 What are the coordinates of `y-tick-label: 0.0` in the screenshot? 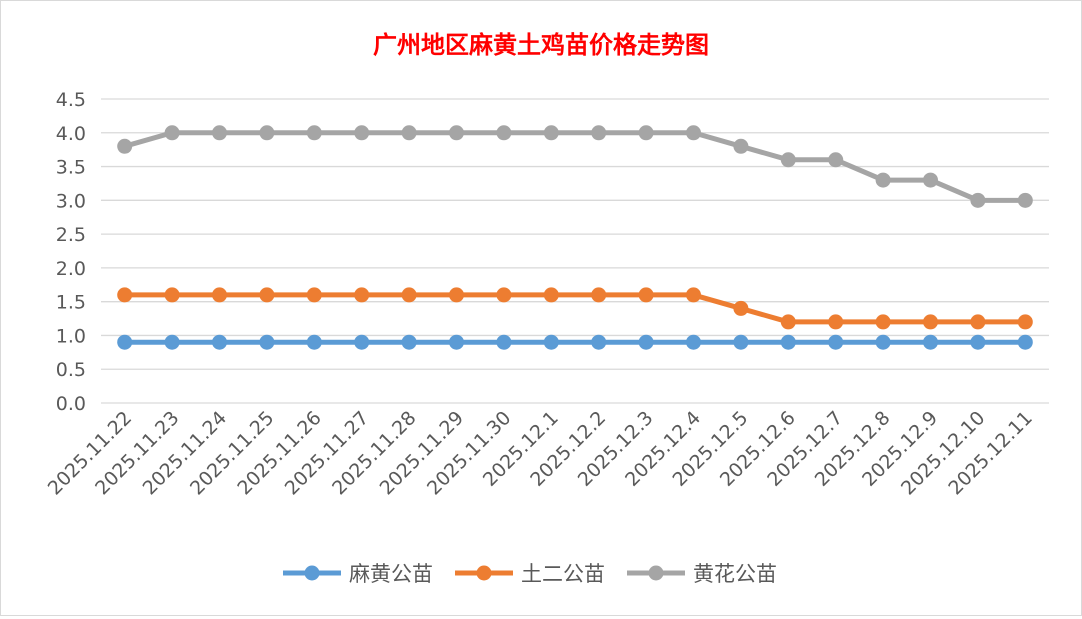 It's located at (71, 404).